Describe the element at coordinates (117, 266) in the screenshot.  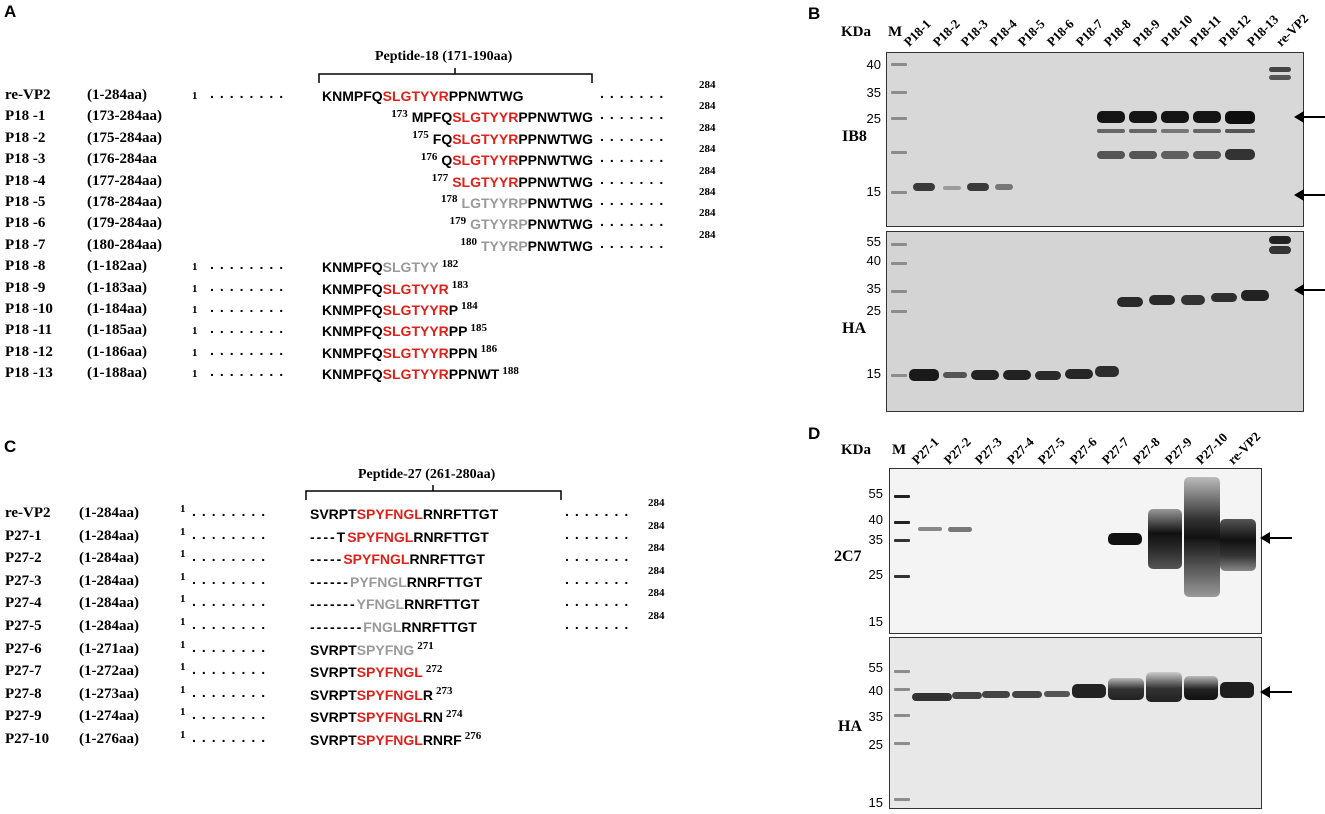
I see `row-range: (1-182aa)` at that location.